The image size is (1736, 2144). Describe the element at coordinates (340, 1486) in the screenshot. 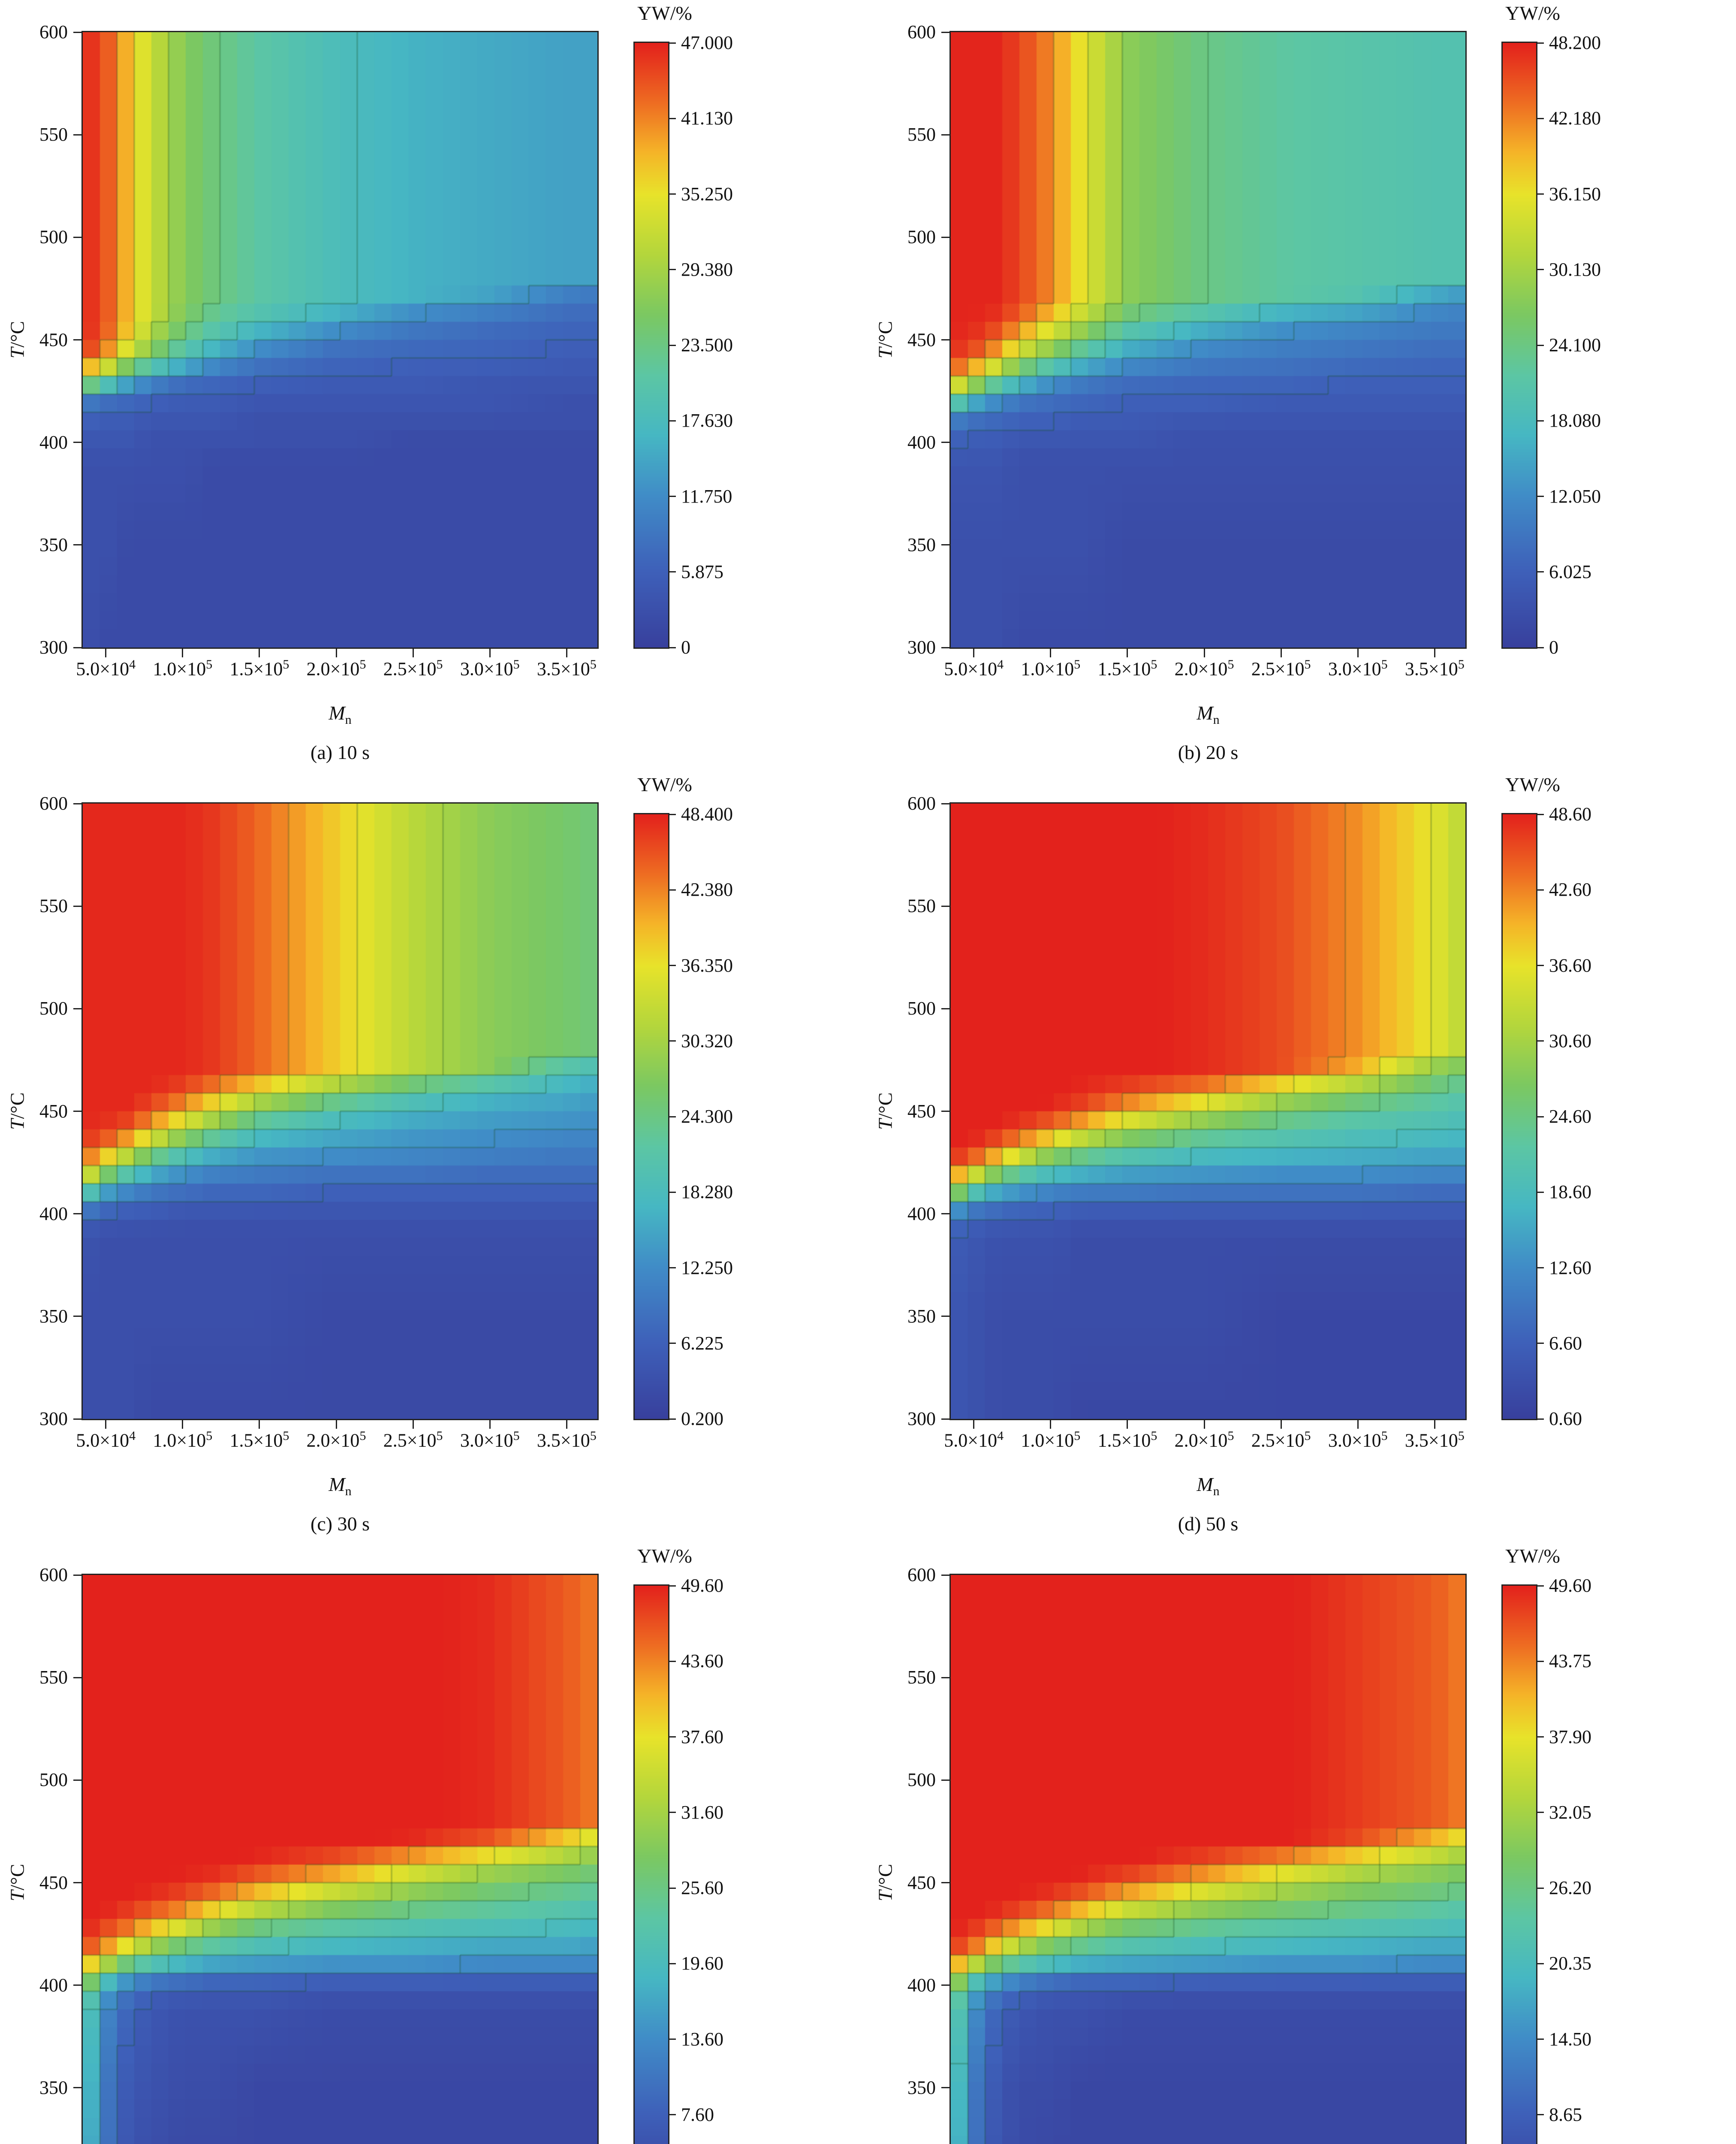

I see `x-axis-label: Mn` at that location.